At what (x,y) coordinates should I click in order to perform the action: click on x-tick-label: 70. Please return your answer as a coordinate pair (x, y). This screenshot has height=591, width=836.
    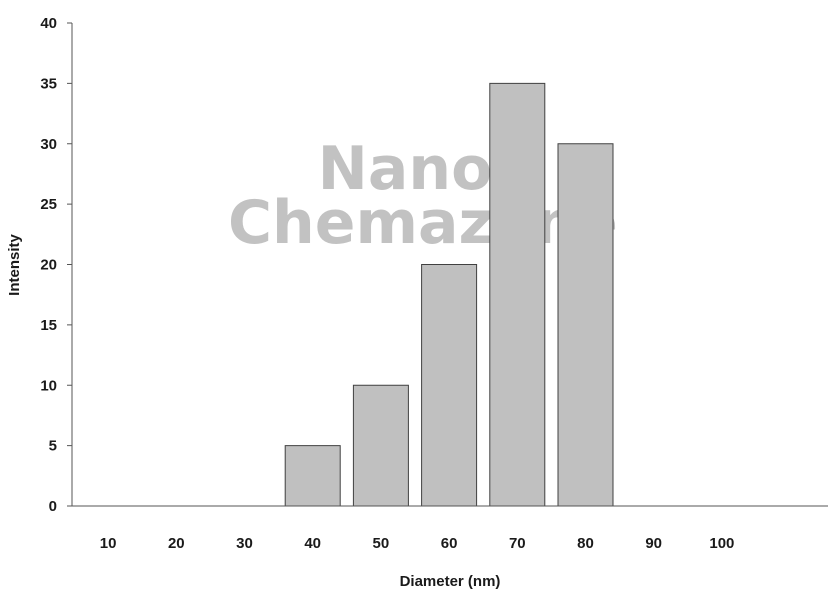
    Looking at the image, I should click on (517, 543).